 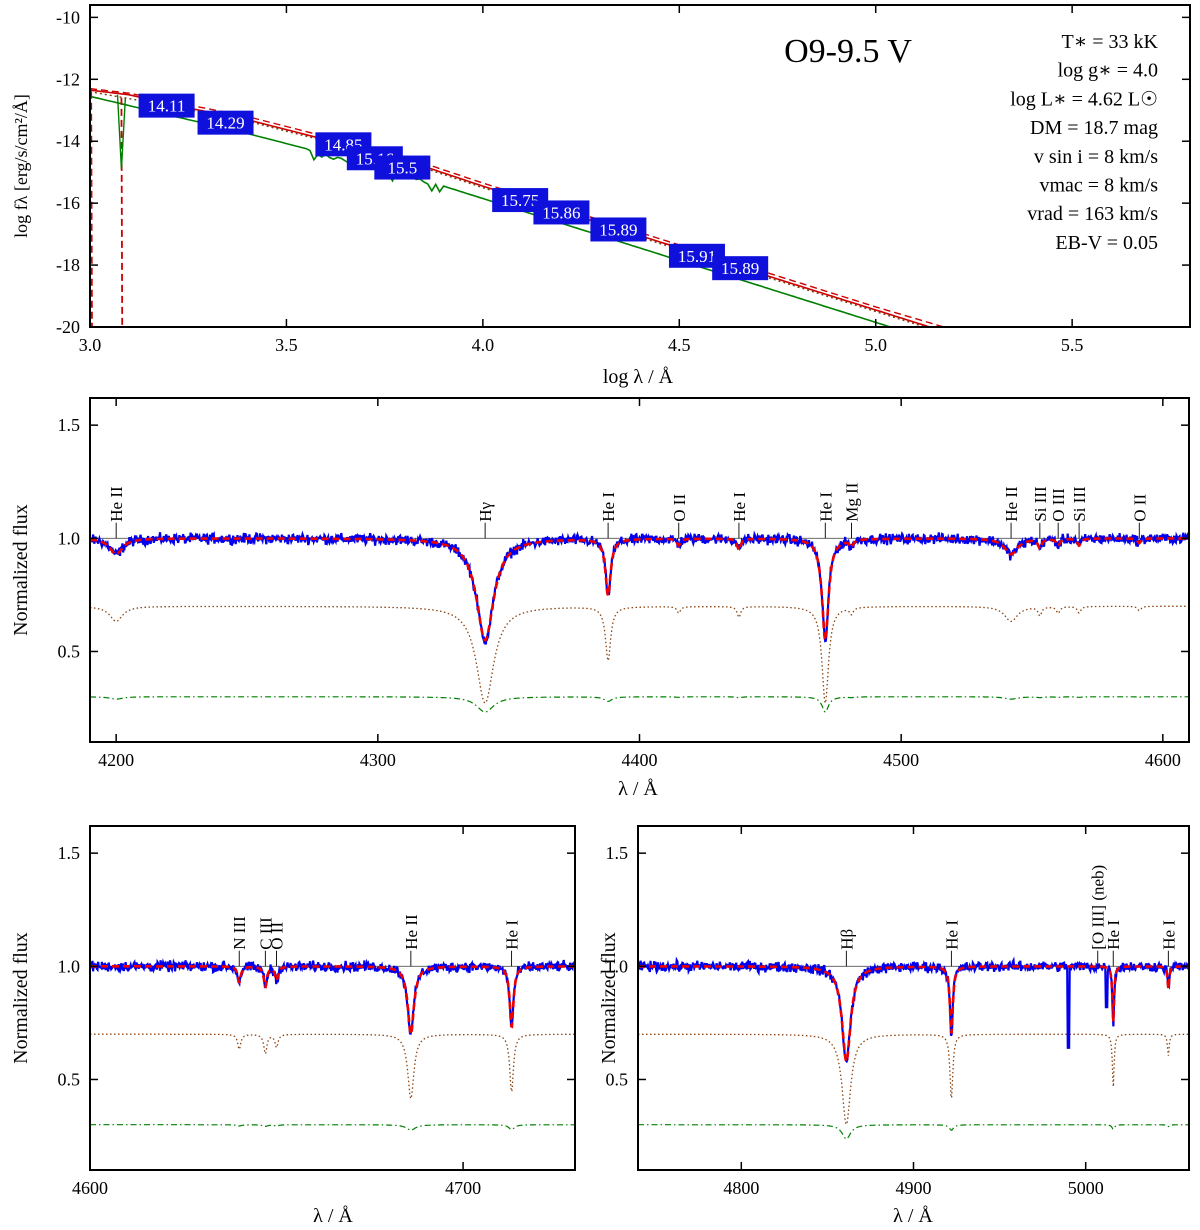 What do you see at coordinates (1098, 907) in the screenshot?
I see `spec3-line-label: [O III] (neb)` at bounding box center [1098, 907].